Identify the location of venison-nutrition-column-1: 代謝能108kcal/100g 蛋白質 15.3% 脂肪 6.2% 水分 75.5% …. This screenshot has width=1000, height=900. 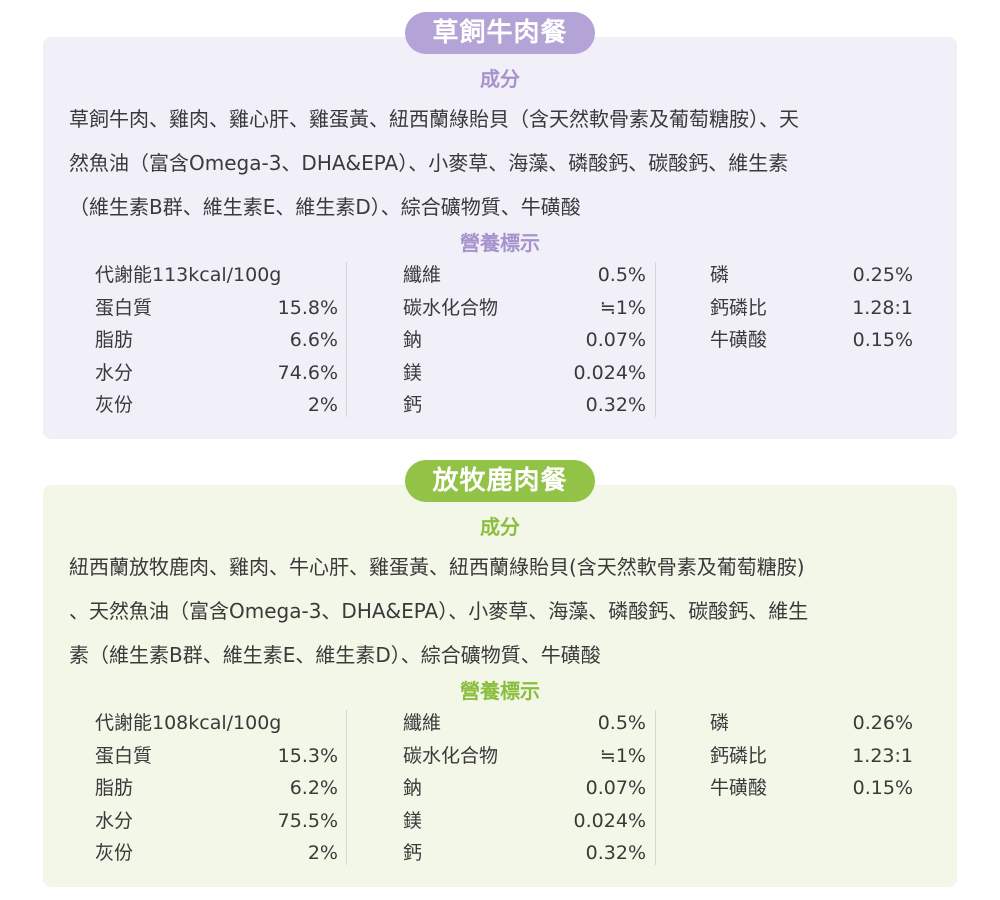
(220, 787).